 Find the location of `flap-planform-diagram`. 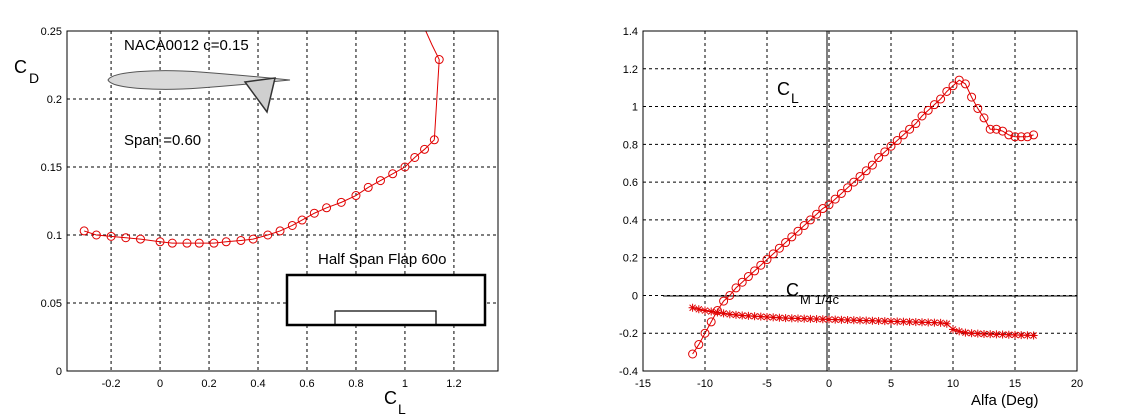

flap-planform-diagram is located at coordinates (386, 300).